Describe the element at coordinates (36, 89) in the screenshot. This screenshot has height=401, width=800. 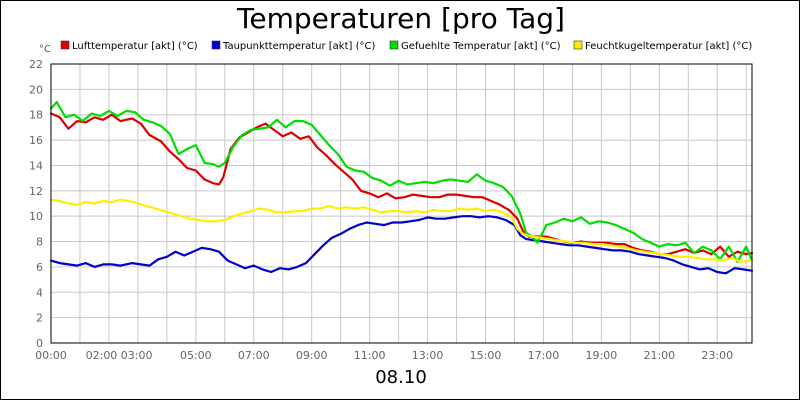
I see `y-tick-label: 20` at that location.